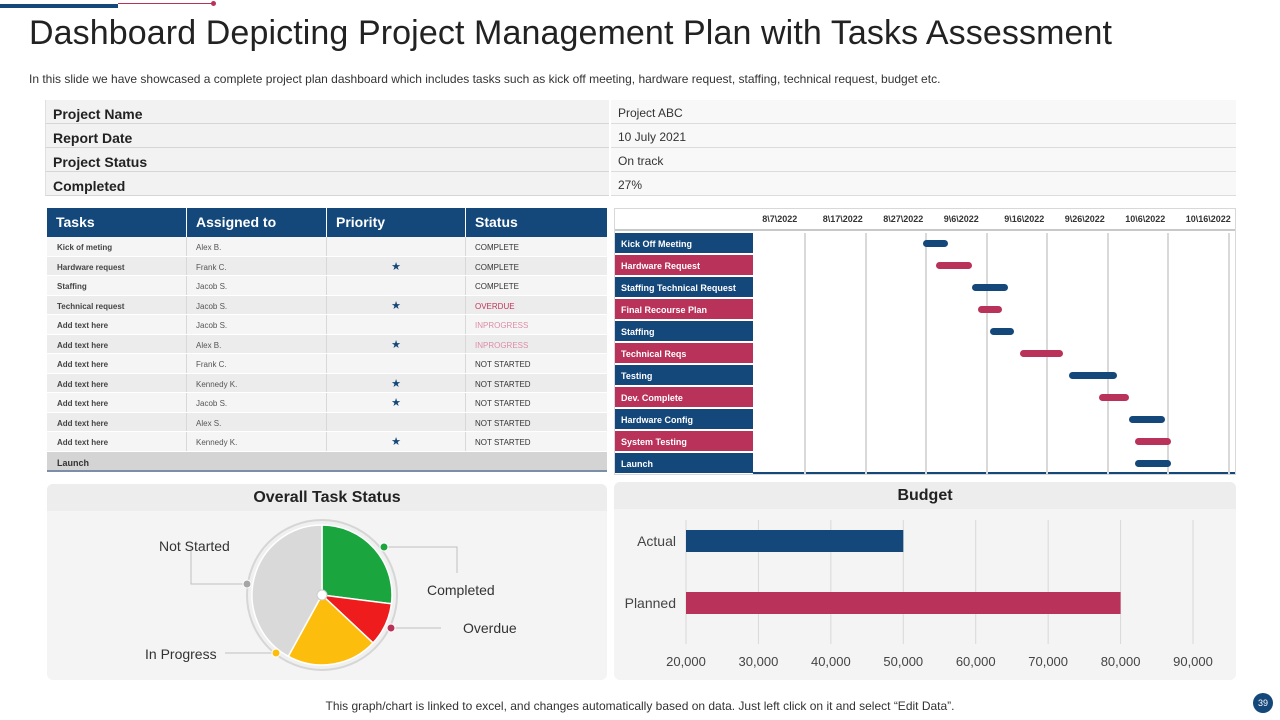 Image resolution: width=1280 pixels, height=720 pixels. I want to click on pie-slice, so click(331, 629).